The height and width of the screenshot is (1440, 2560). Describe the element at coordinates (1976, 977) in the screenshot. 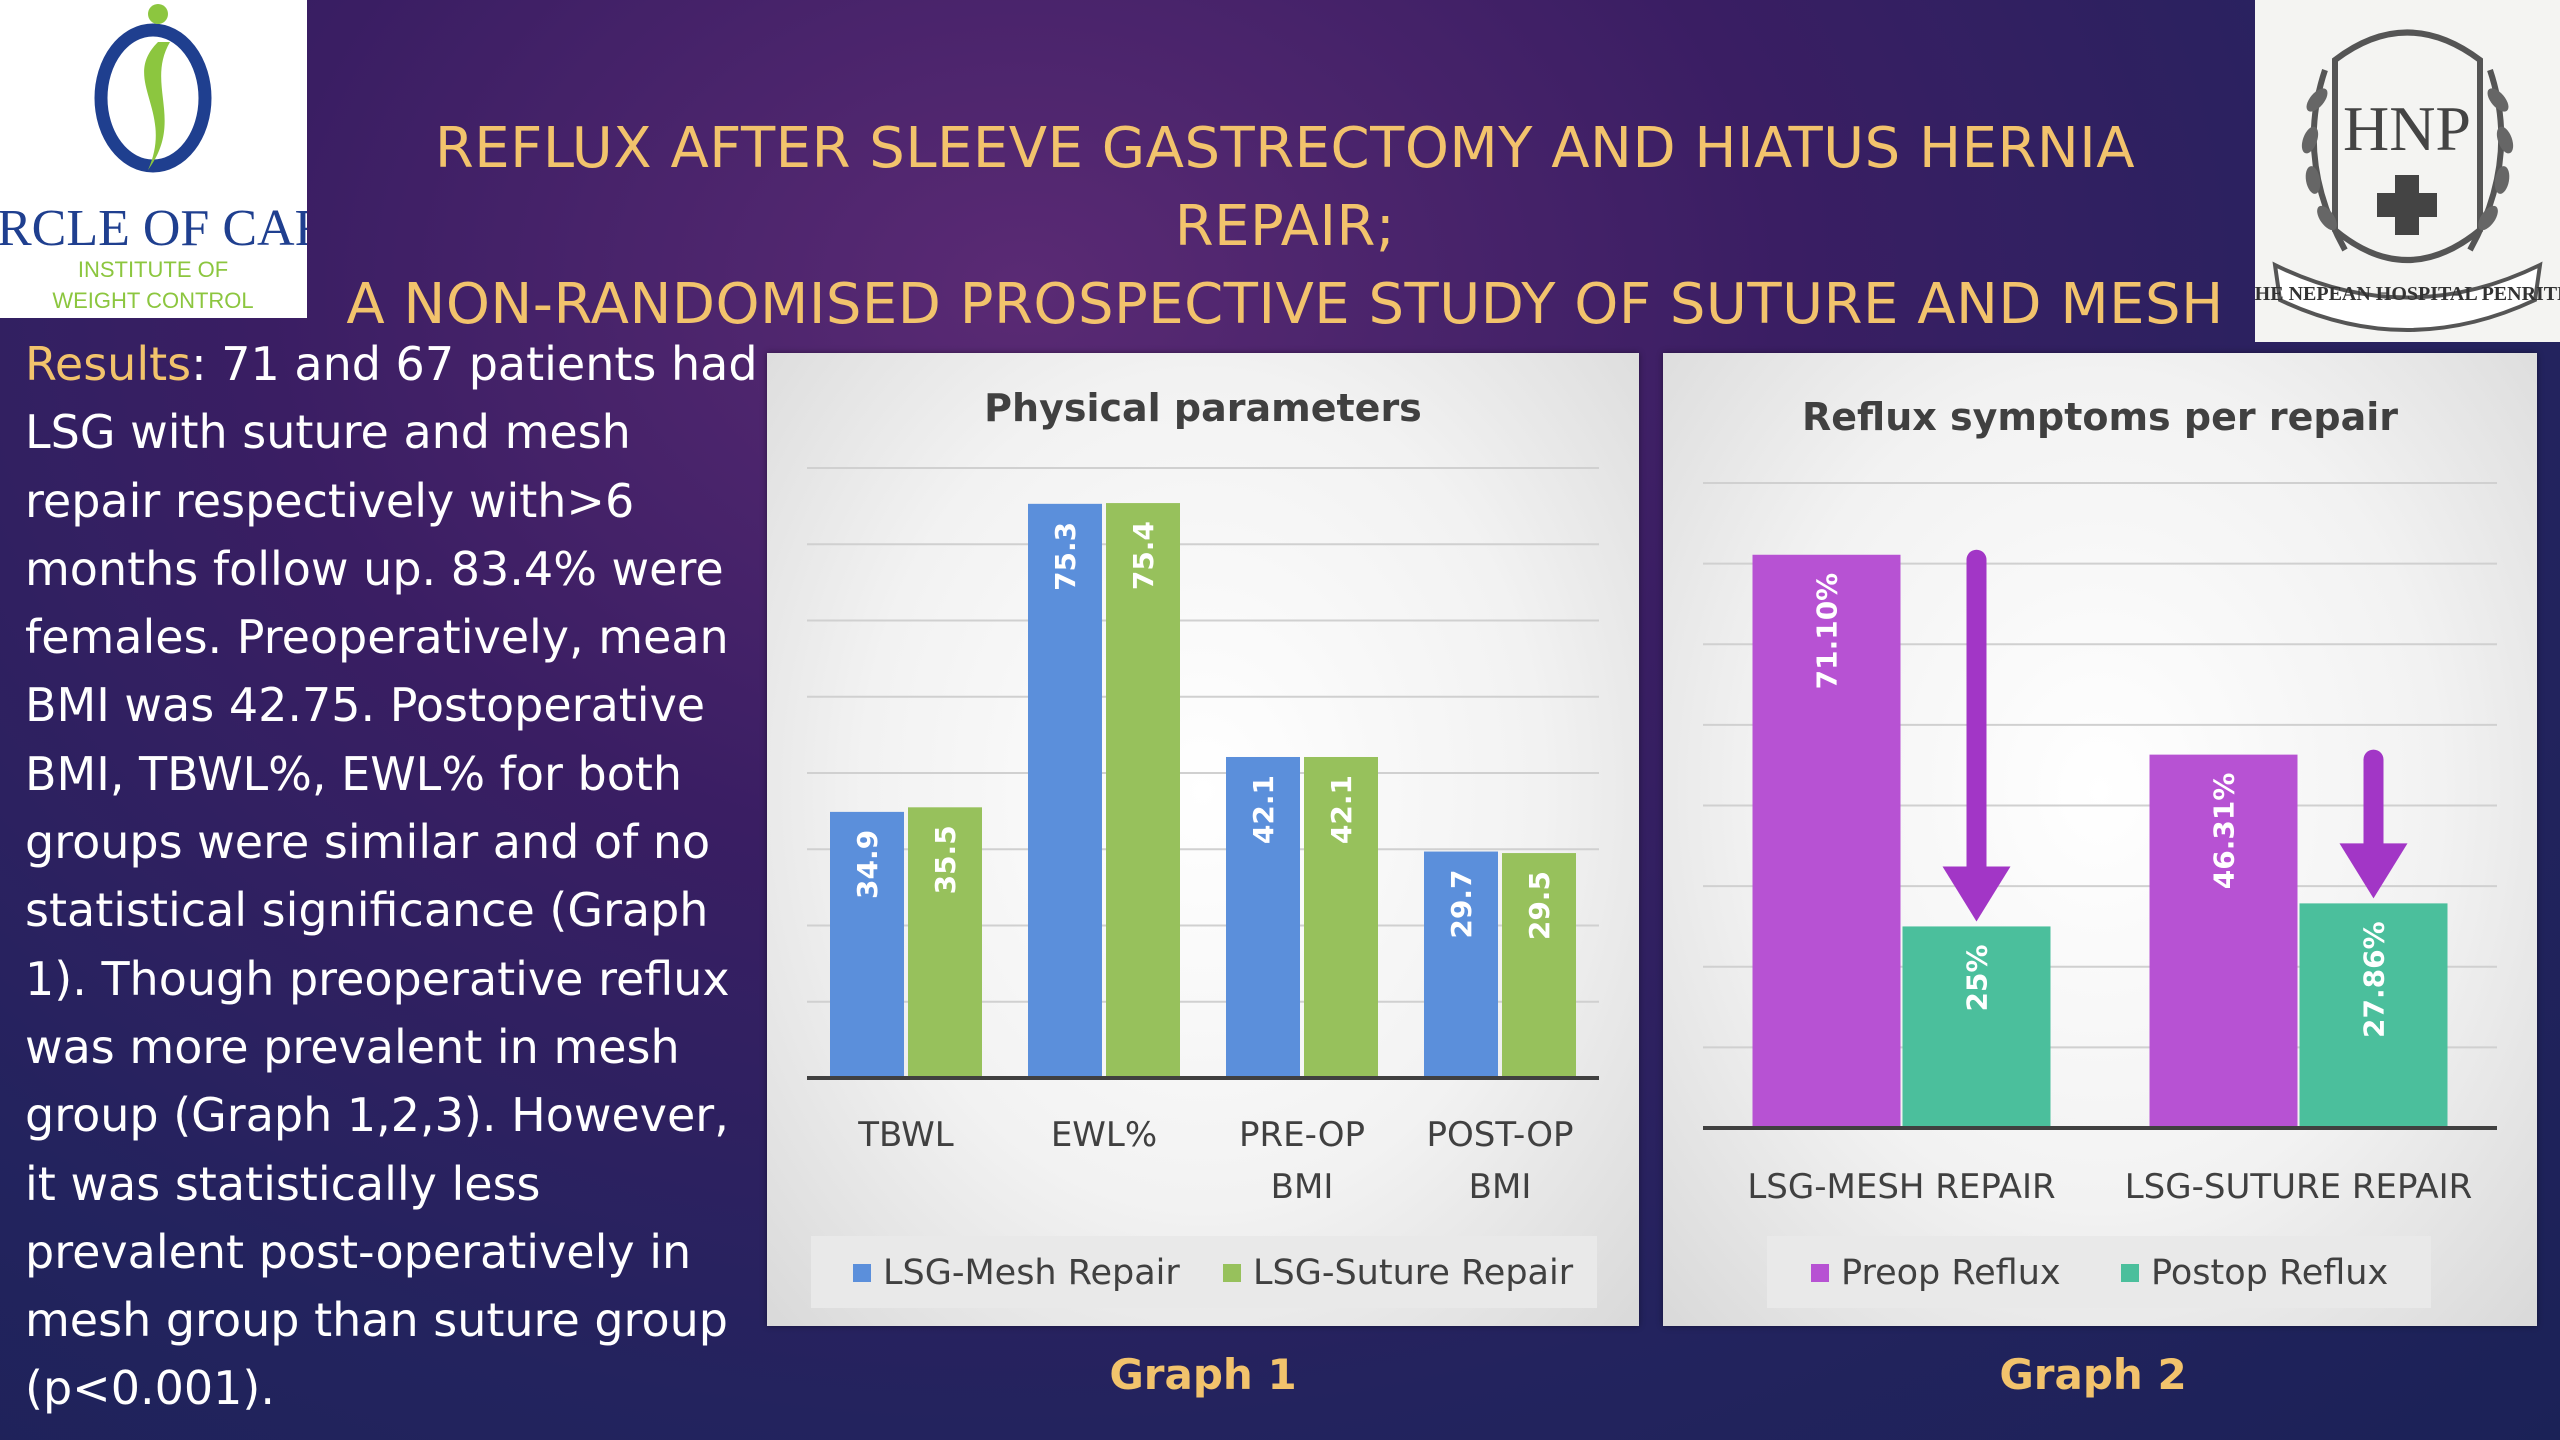

I see `data-label: 25%` at that location.